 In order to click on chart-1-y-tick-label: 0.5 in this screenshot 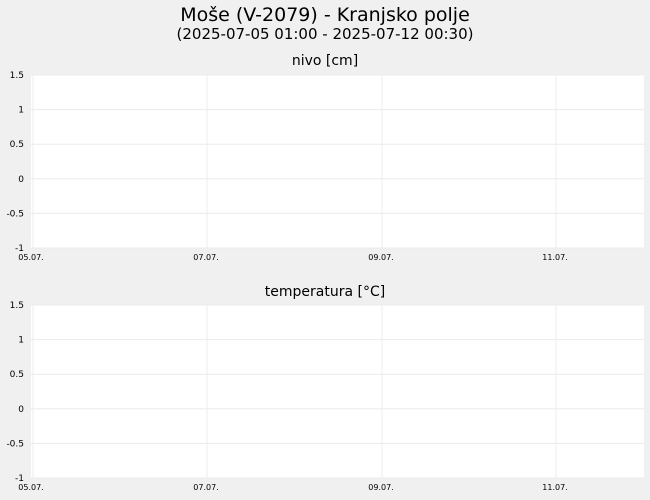, I will do `click(17, 145)`.